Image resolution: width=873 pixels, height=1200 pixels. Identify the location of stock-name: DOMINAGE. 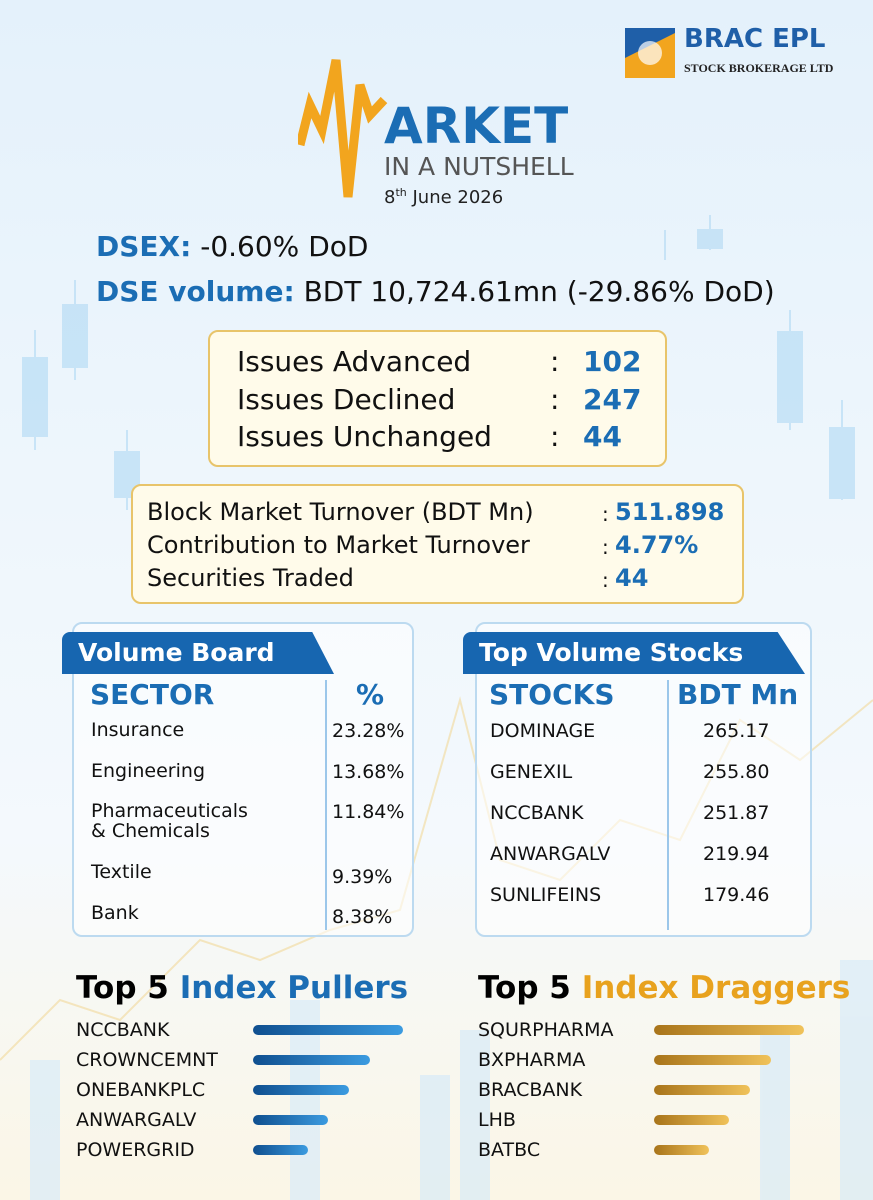
(543, 731).